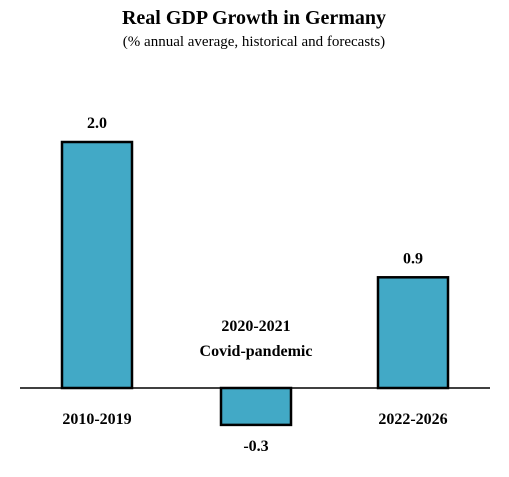  What do you see at coordinates (412, 419) in the screenshot?
I see `category-label-2022-2026: 2022-2026` at bounding box center [412, 419].